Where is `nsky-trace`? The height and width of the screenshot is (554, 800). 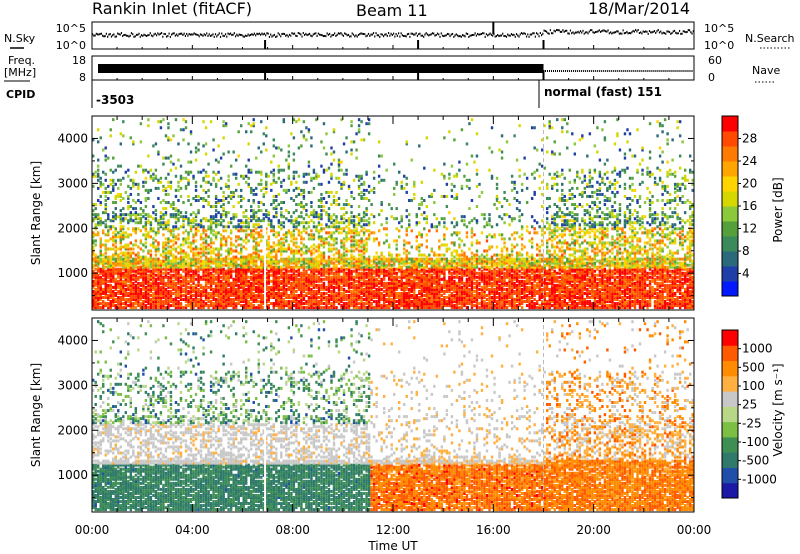
nsky-trace is located at coordinates (393, 35).